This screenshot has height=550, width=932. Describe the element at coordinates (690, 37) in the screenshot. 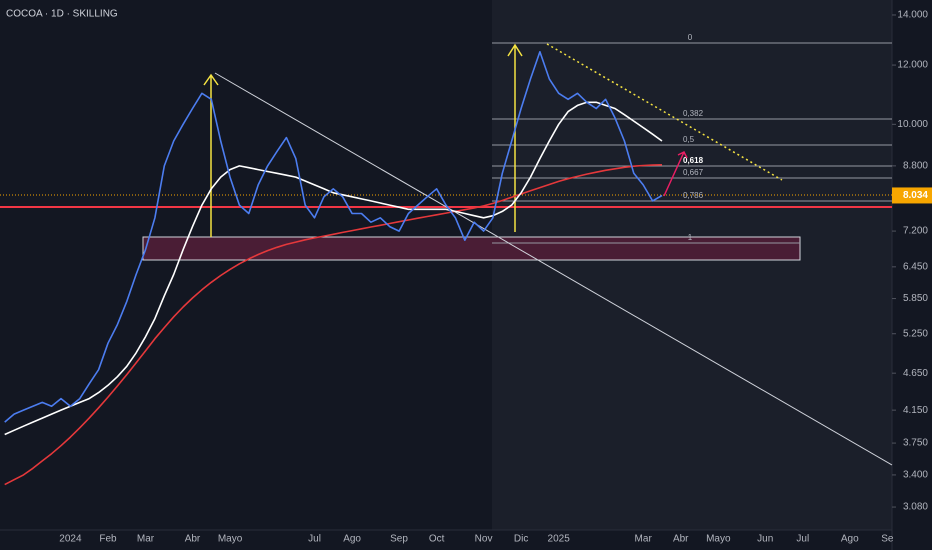

I see `fib-label: 0` at that location.